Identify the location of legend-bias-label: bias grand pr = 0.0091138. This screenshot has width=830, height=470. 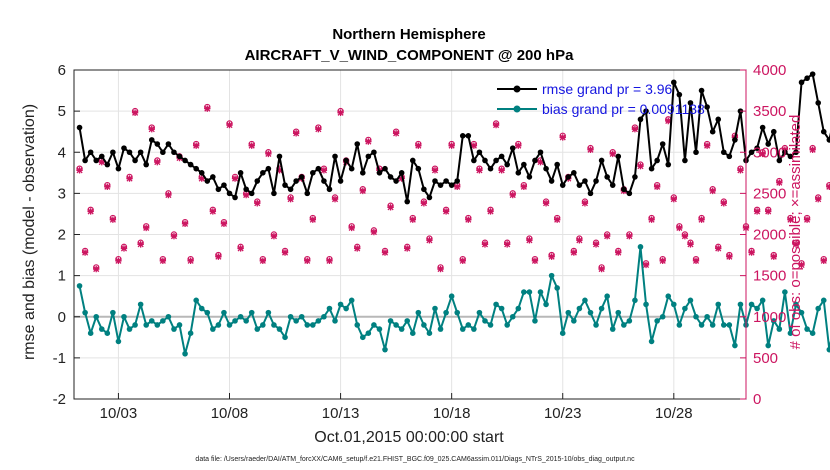
(623, 109).